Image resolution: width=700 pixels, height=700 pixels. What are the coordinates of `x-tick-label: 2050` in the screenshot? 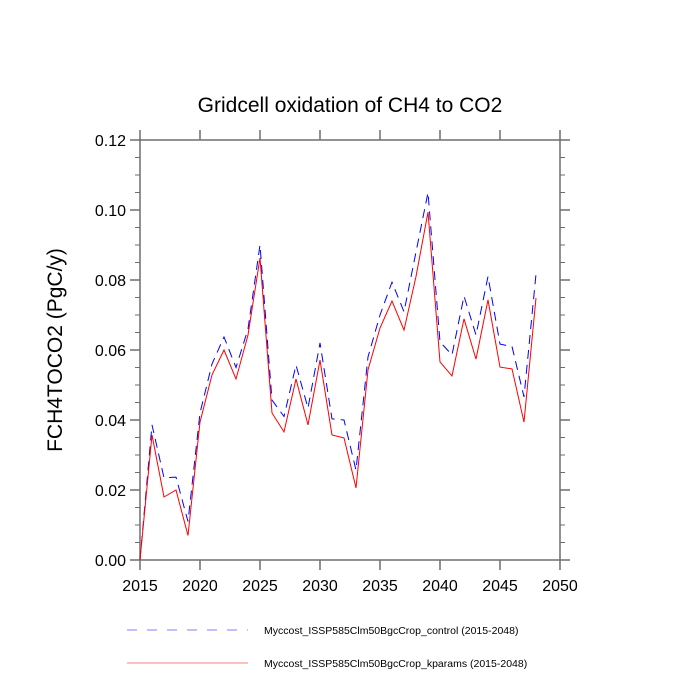 It's located at (560, 586).